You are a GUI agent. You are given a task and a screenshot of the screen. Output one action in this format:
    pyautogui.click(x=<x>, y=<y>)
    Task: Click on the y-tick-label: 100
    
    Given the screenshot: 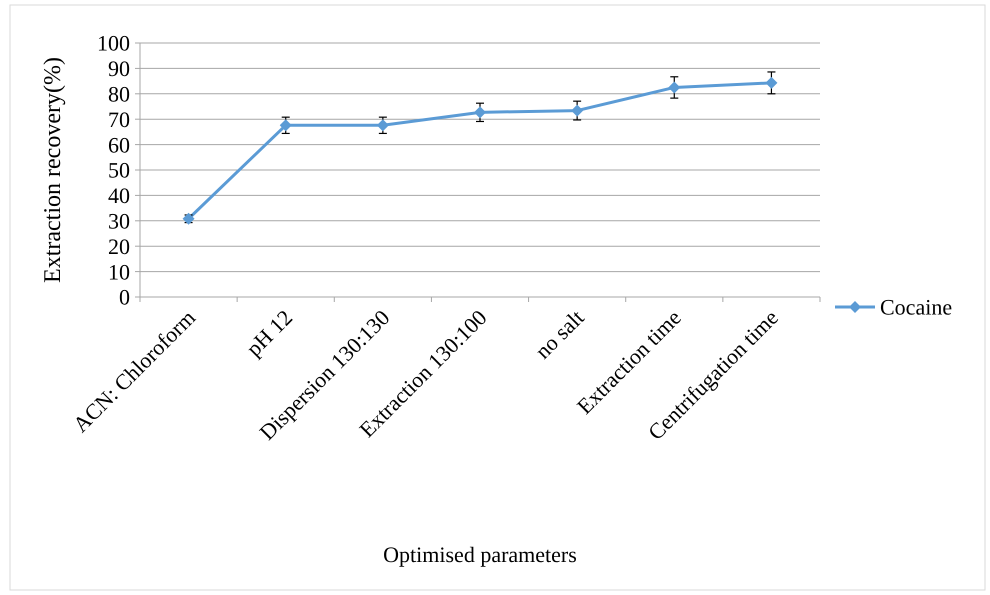 What is the action you would take?
    pyautogui.click(x=113, y=43)
    